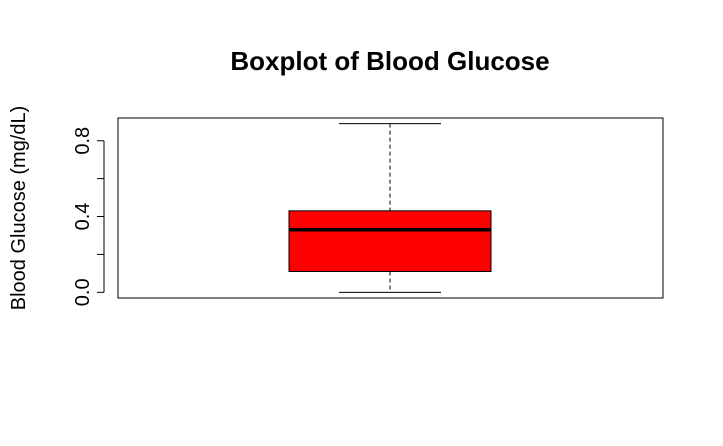 The image size is (723, 446). What do you see at coordinates (19, 208) in the screenshot?
I see `y-axis-label: Blood Glucose (mg/dL)` at bounding box center [19, 208].